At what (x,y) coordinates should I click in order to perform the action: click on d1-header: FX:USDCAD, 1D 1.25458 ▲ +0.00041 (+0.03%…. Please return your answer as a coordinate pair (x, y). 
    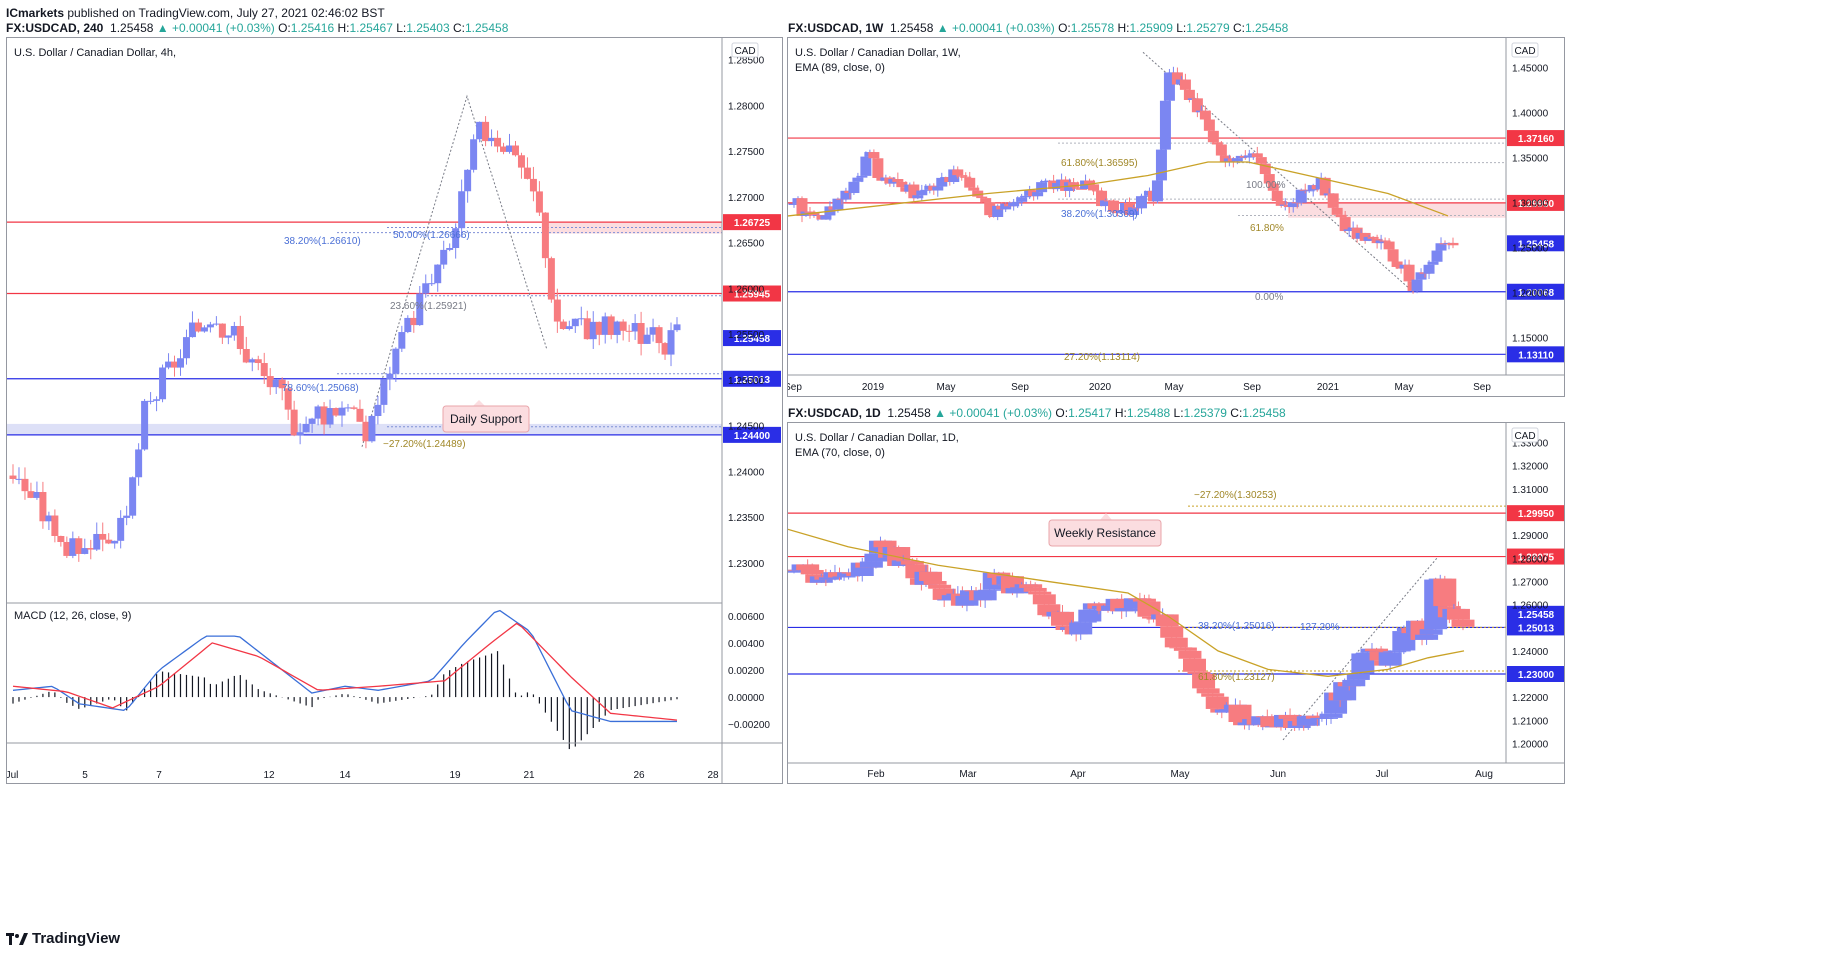
    Looking at the image, I should click on (1037, 413).